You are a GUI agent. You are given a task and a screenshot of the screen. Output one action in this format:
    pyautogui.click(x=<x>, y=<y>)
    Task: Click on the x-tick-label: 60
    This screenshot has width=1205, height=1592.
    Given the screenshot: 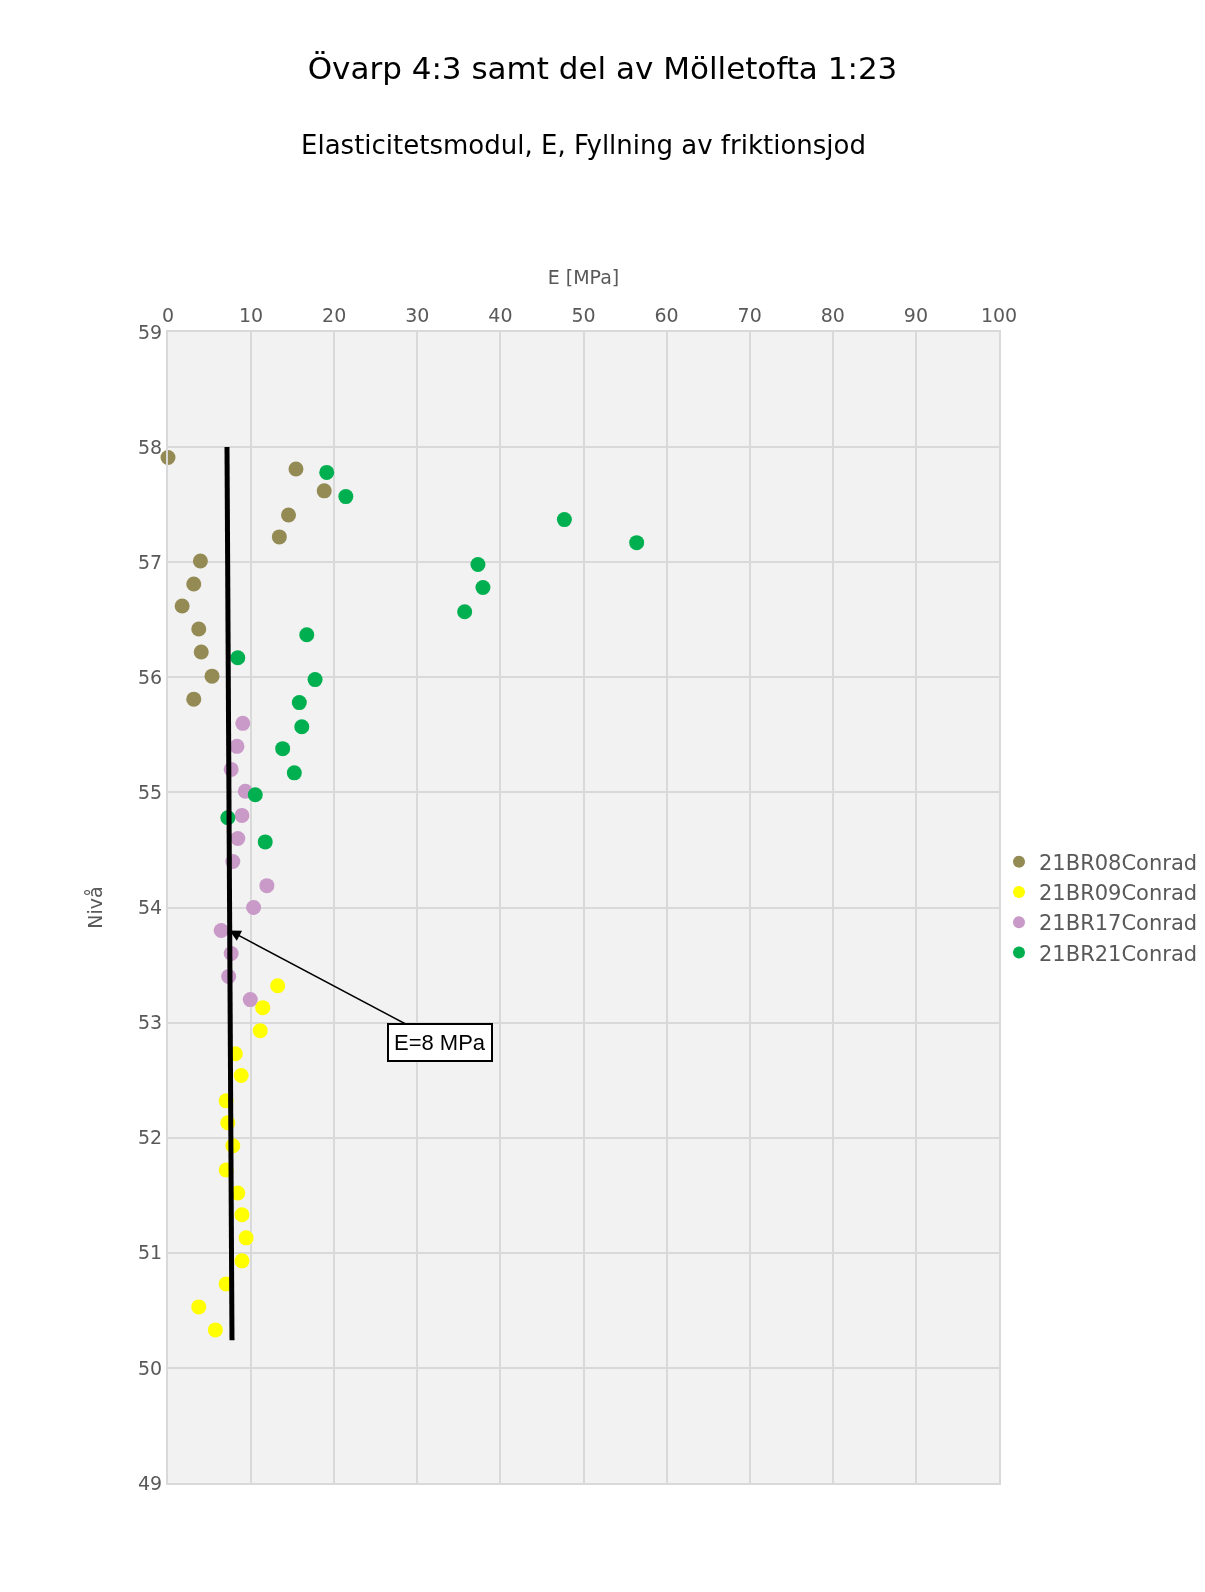 What is the action you would take?
    pyautogui.click(x=666, y=315)
    